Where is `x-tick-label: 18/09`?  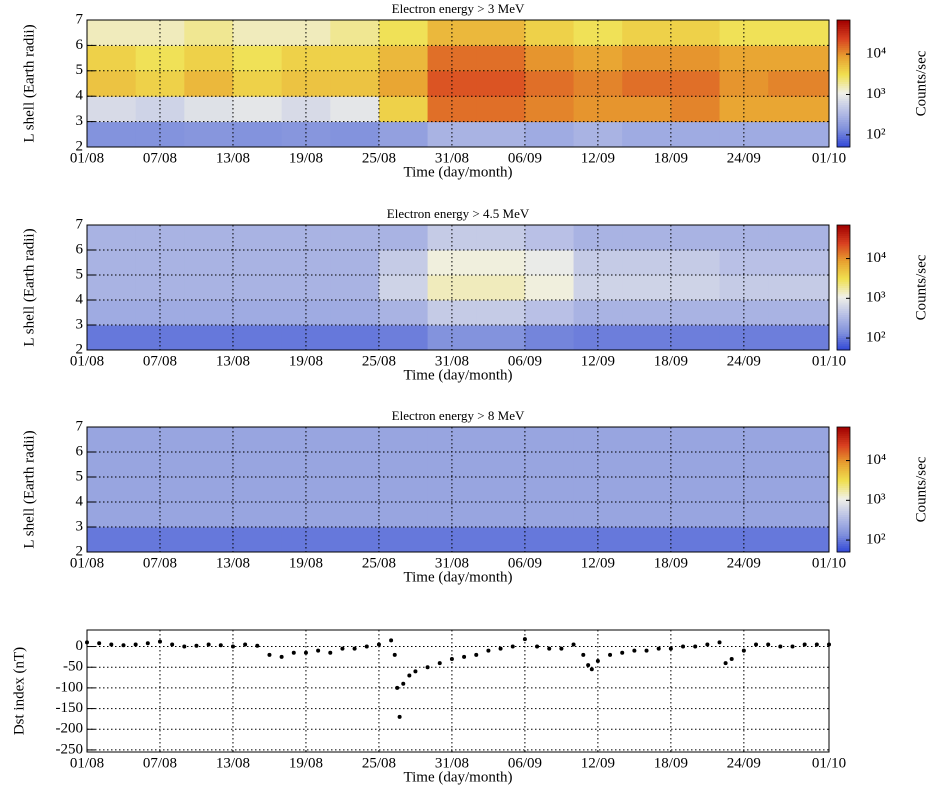
x-tick-label: 18/09 is located at coordinates (671, 763).